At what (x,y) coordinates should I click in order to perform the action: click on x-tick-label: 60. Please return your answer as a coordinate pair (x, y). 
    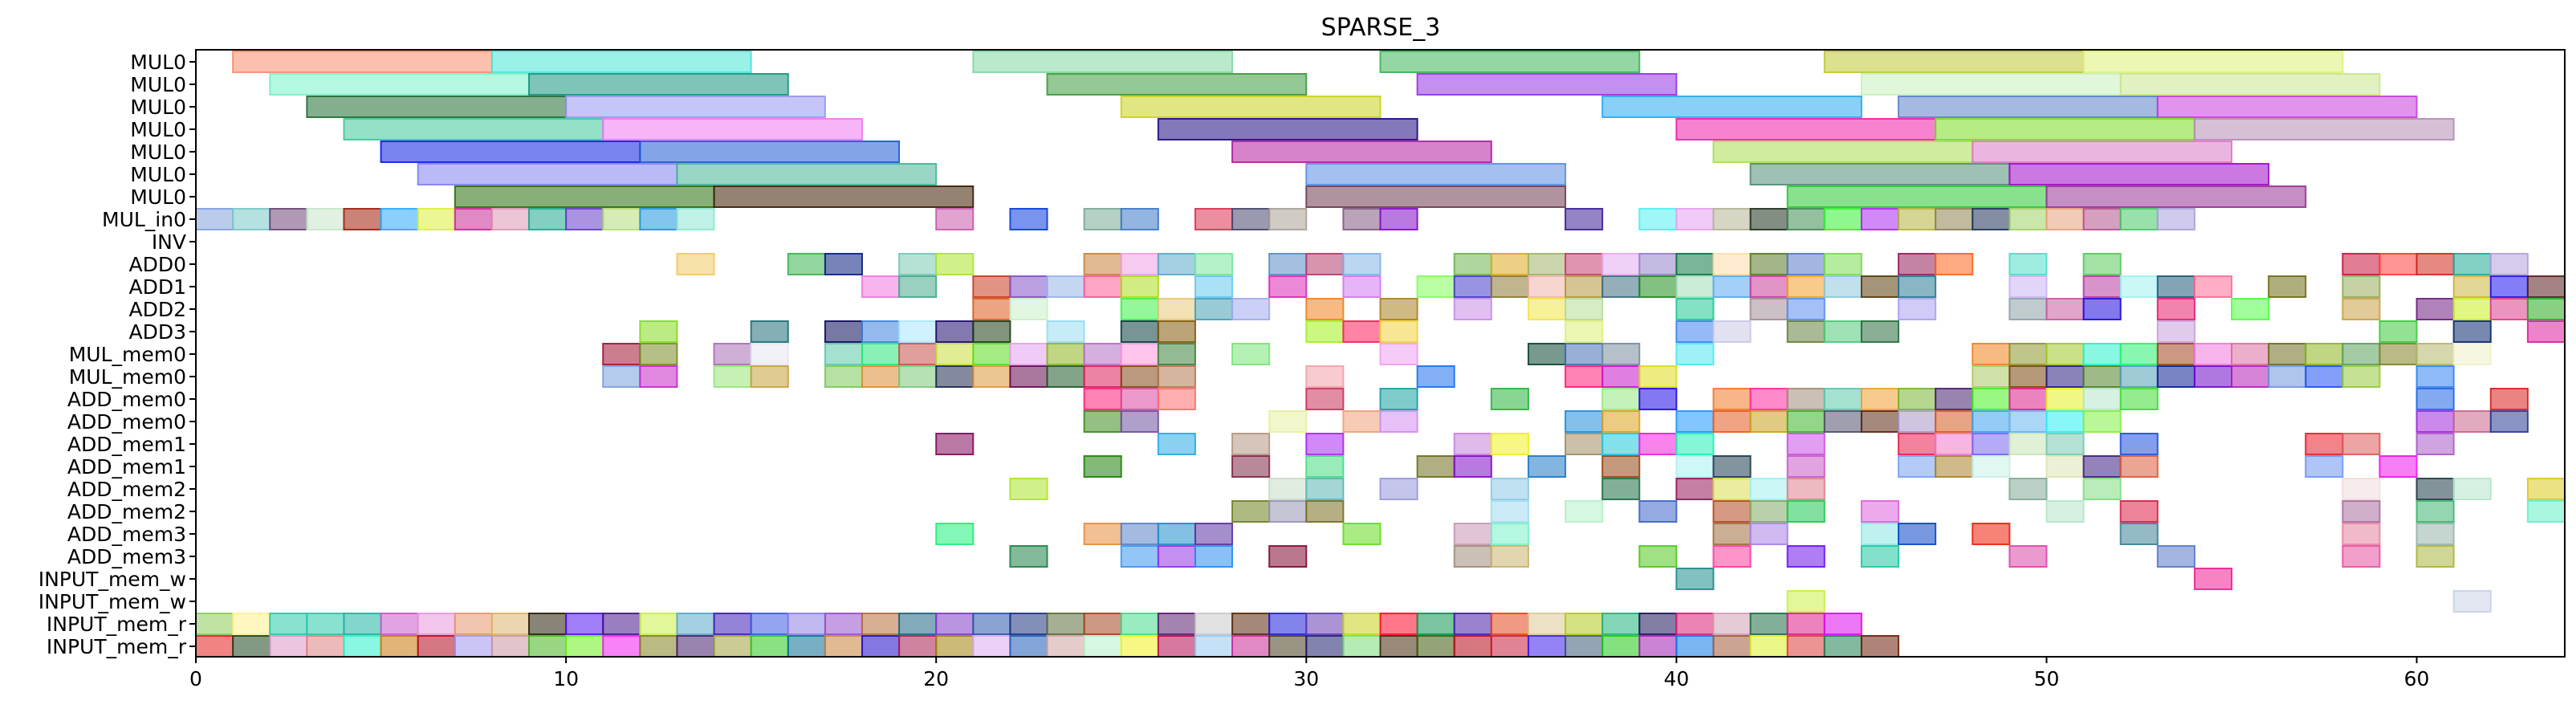
    Looking at the image, I should click on (2417, 678).